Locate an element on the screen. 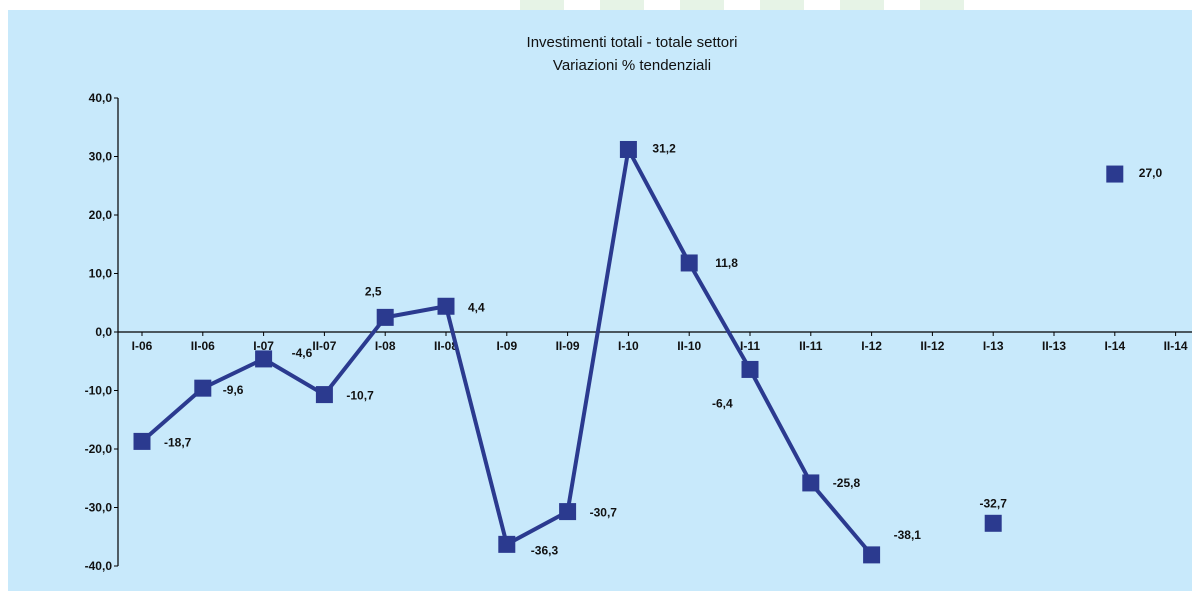 The height and width of the screenshot is (591, 1192). data-label: 4,4 is located at coordinates (476, 307).